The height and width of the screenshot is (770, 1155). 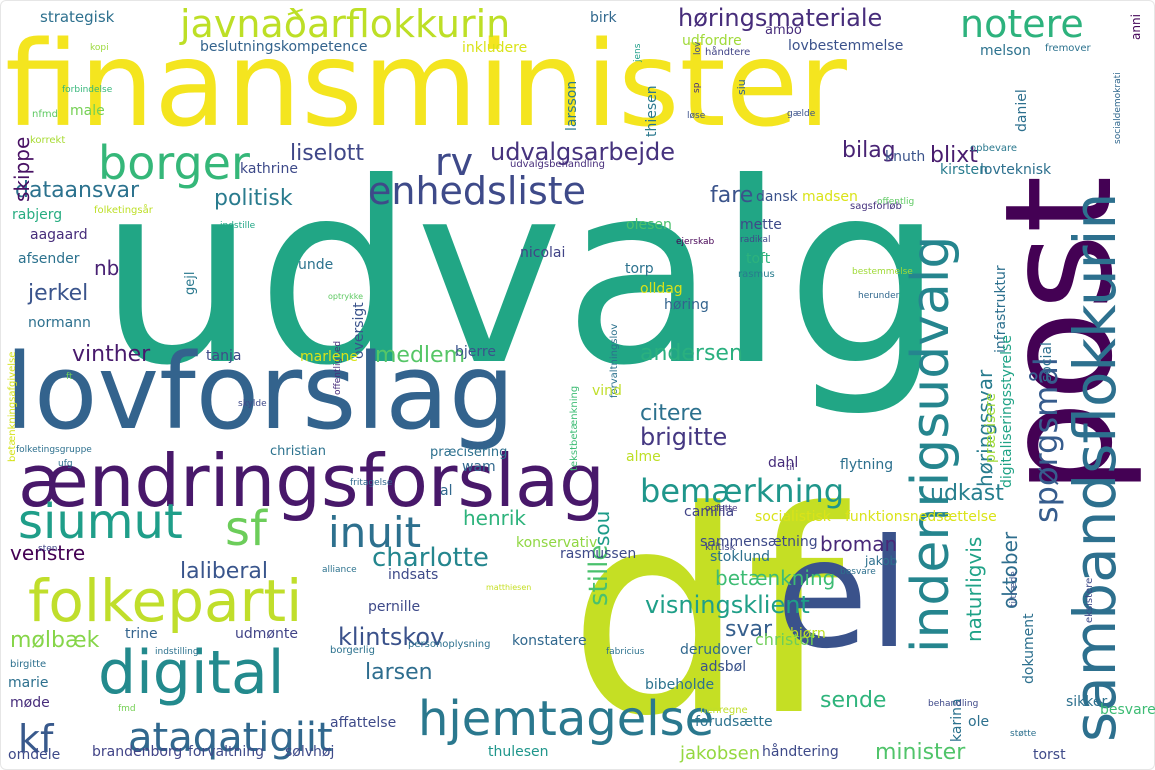 I want to click on cloud-word-pr-cisering: præcisering, so click(x=469, y=452).